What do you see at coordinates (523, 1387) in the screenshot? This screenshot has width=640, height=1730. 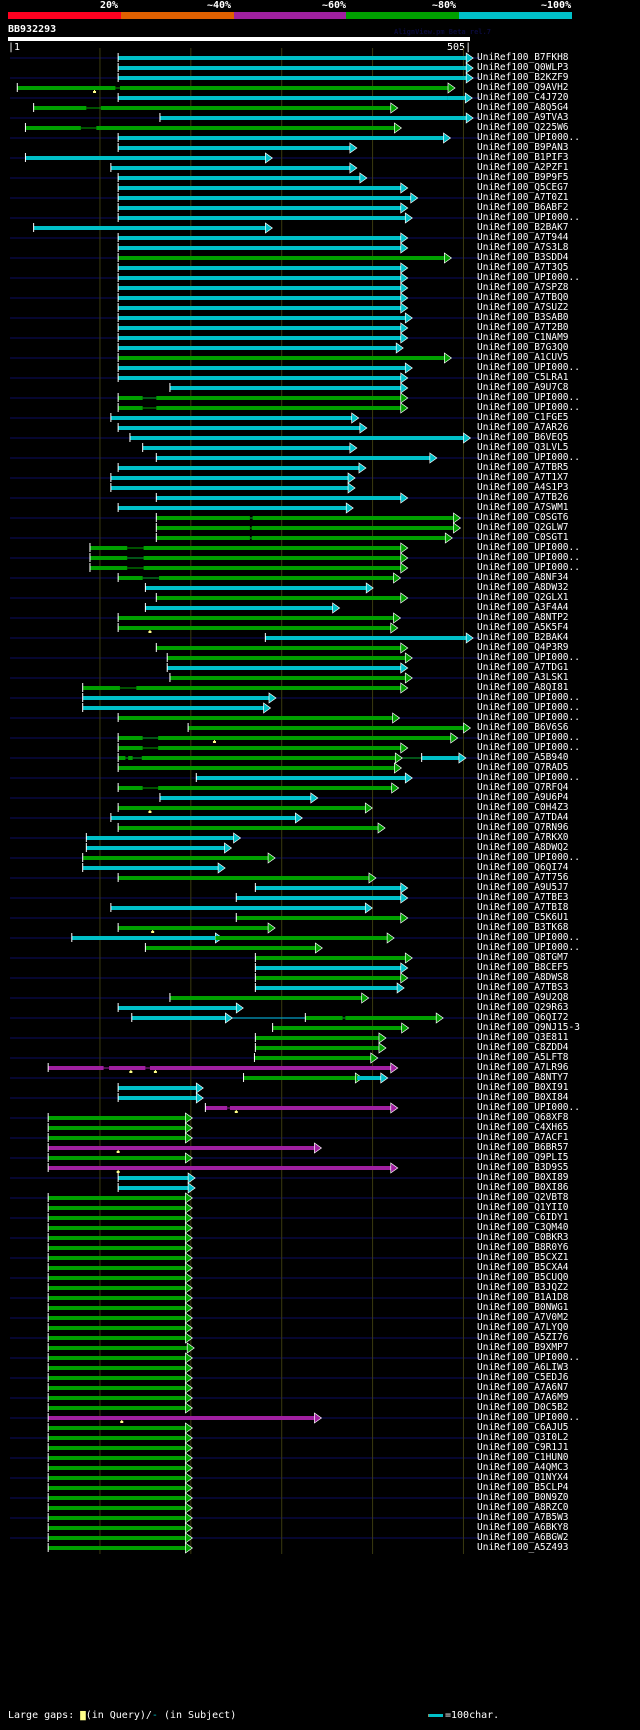 I see `hit-label: UniRef100_A7A6N7` at bounding box center [523, 1387].